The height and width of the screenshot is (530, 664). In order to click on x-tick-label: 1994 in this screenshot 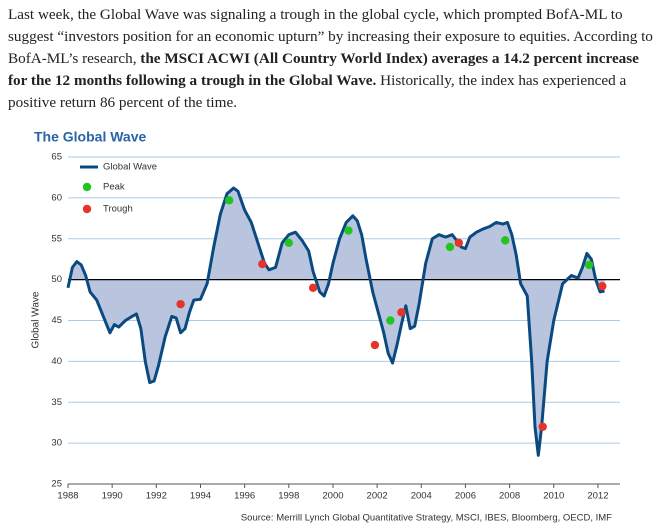, I will do `click(200, 496)`.